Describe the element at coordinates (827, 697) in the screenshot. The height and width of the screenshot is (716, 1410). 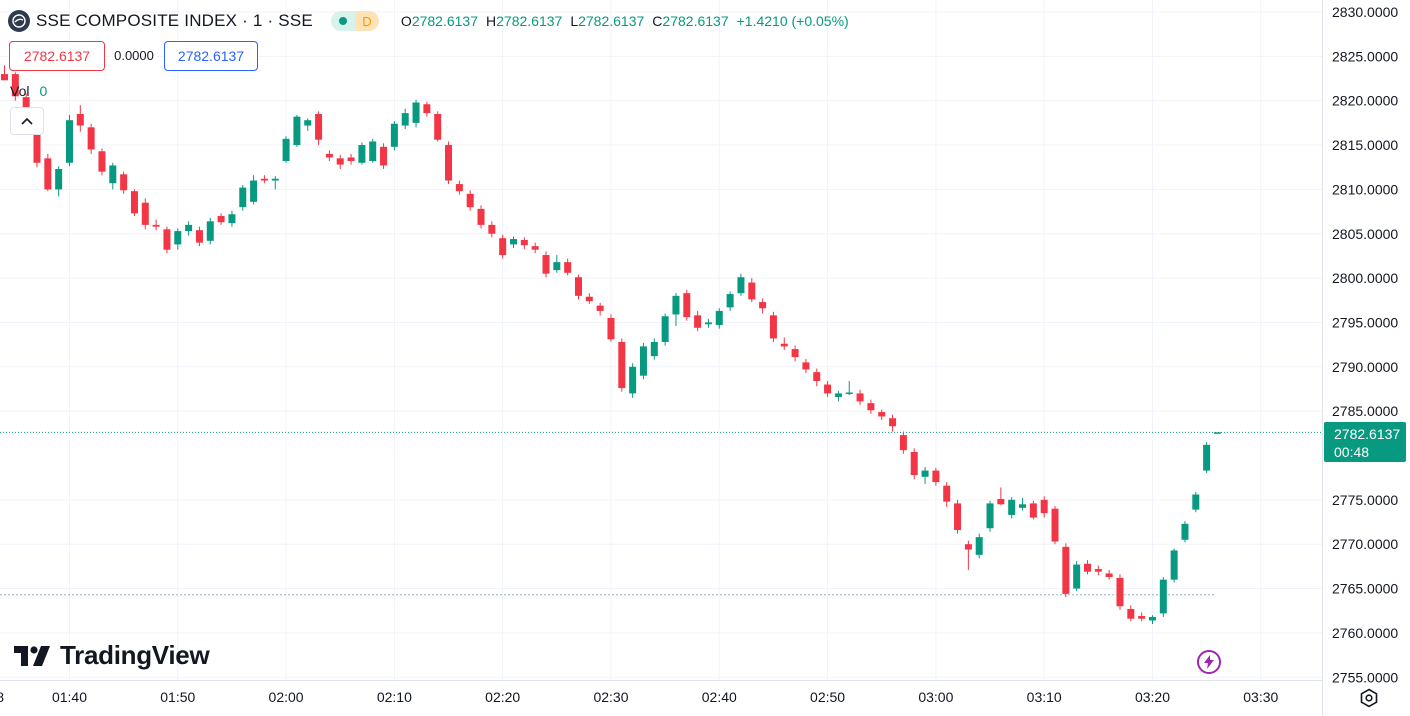
I see `time-tick-label: 02:50` at that location.